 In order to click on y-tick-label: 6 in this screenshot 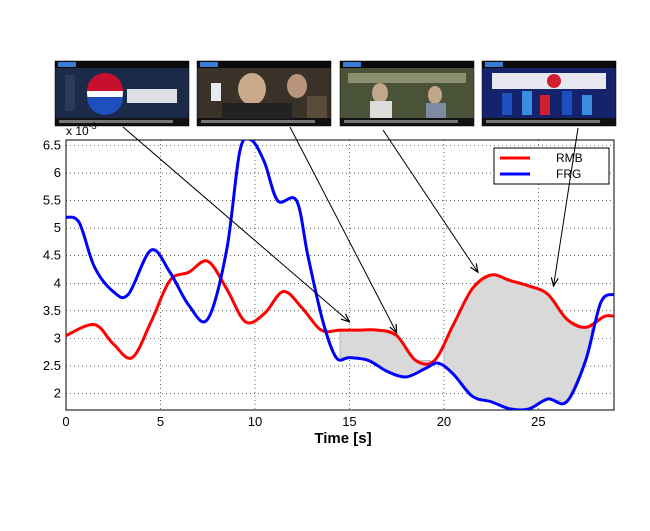, I will do `click(57, 172)`.